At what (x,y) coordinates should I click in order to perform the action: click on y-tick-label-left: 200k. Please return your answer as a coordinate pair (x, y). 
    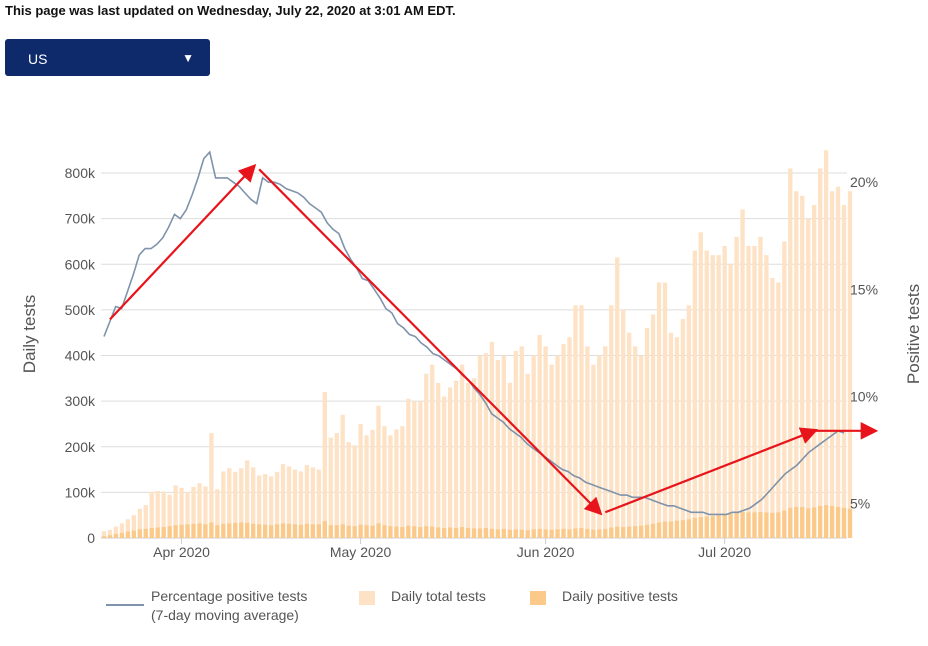
    Looking at the image, I should click on (80, 447).